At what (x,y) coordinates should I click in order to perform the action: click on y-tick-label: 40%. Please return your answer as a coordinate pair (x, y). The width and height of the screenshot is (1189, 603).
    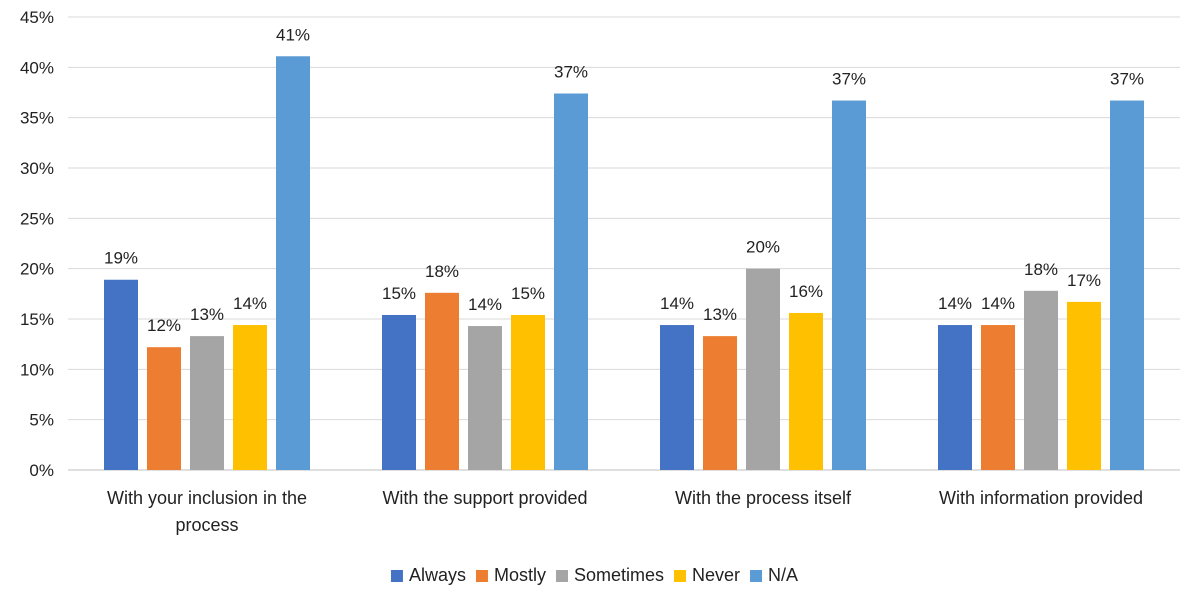
    Looking at the image, I should click on (37, 67).